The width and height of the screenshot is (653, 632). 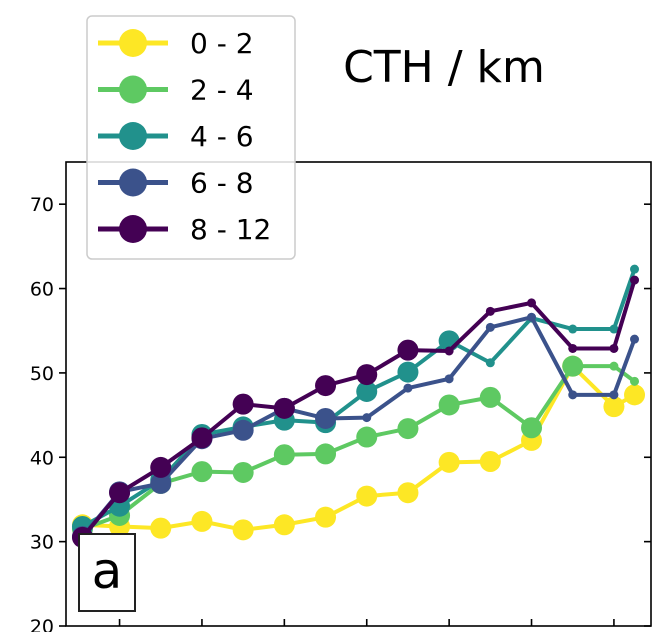 I want to click on y-tick-label: 30, so click(x=42, y=543).